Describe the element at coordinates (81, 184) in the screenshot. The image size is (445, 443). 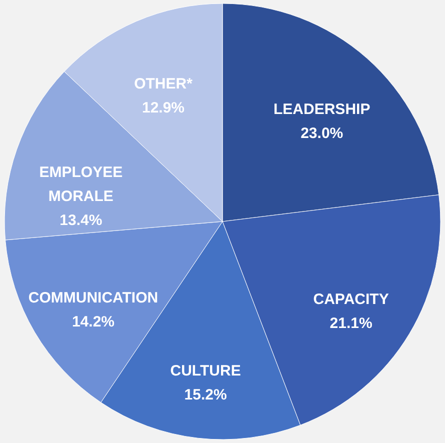
I see `slice-label: EMPLOYEE MORALE` at that location.